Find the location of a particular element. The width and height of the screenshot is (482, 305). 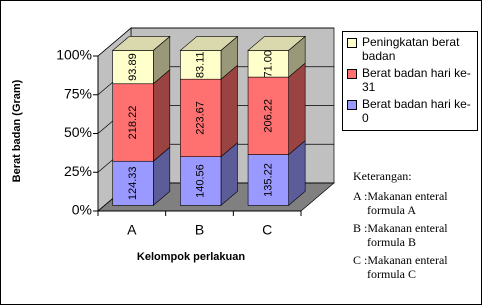

y-tick-label: 75% is located at coordinates (78, 93).